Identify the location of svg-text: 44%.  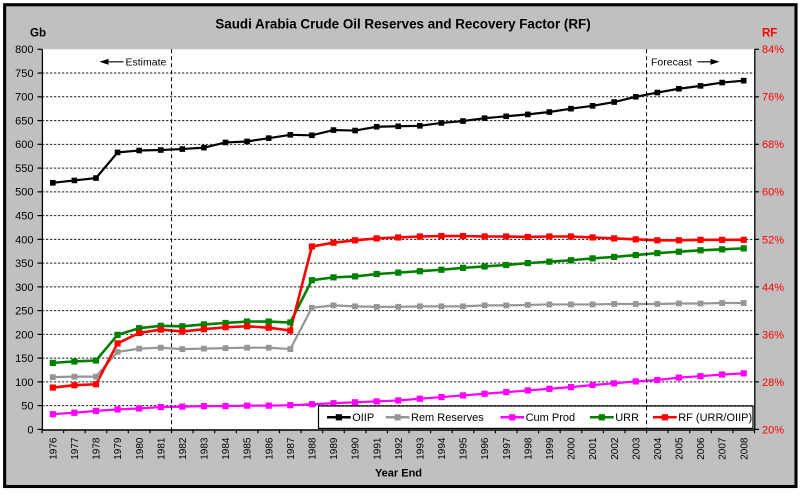
(773, 288).